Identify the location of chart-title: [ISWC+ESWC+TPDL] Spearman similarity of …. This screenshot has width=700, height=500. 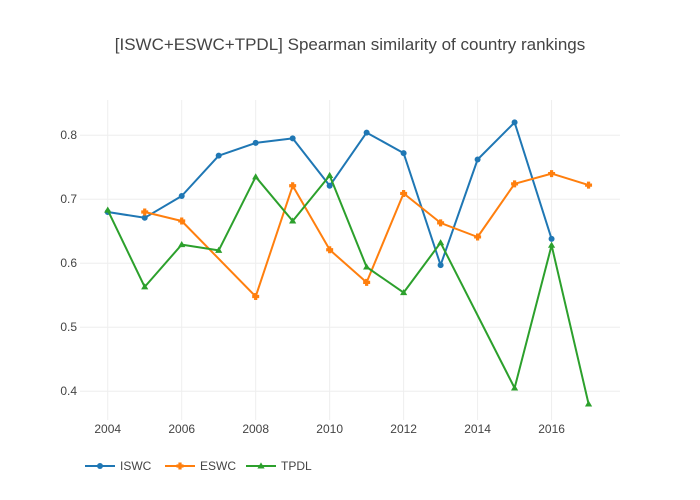
(350, 44).